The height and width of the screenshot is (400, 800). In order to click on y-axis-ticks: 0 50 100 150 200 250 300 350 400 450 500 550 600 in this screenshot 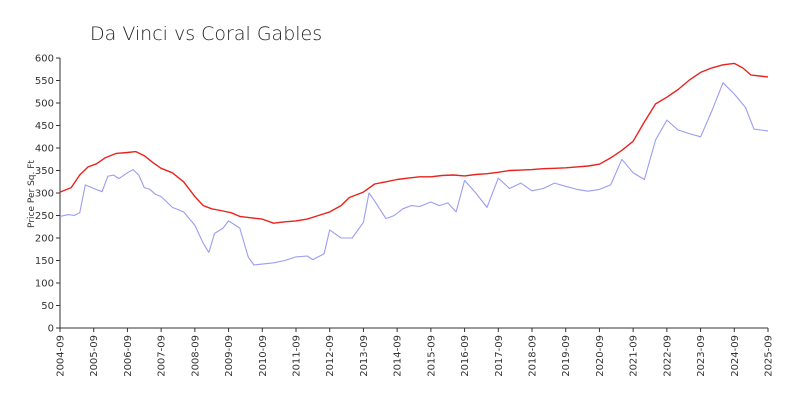, I will do `click(47, 194)`.